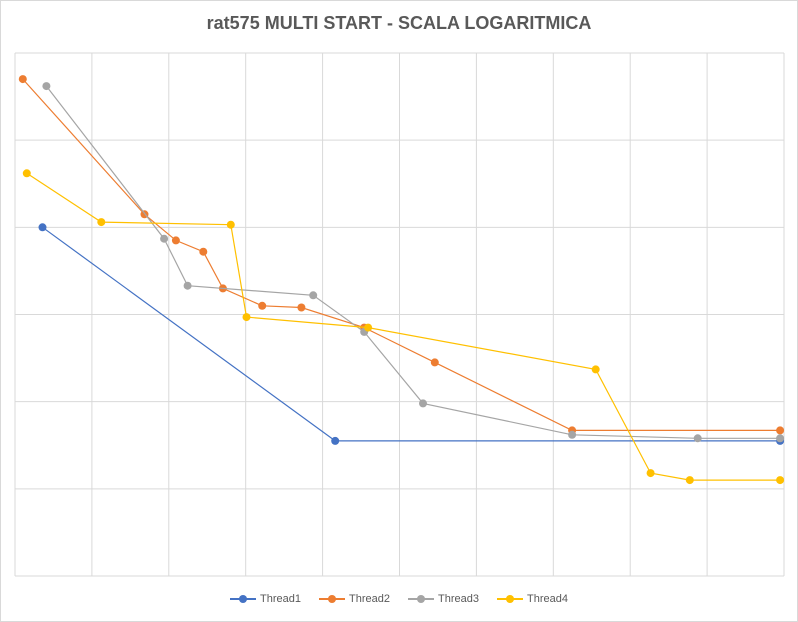  Describe the element at coordinates (399, 599) in the screenshot. I see `legend: Thread1 Thread2 Thread3 Thread4` at that location.